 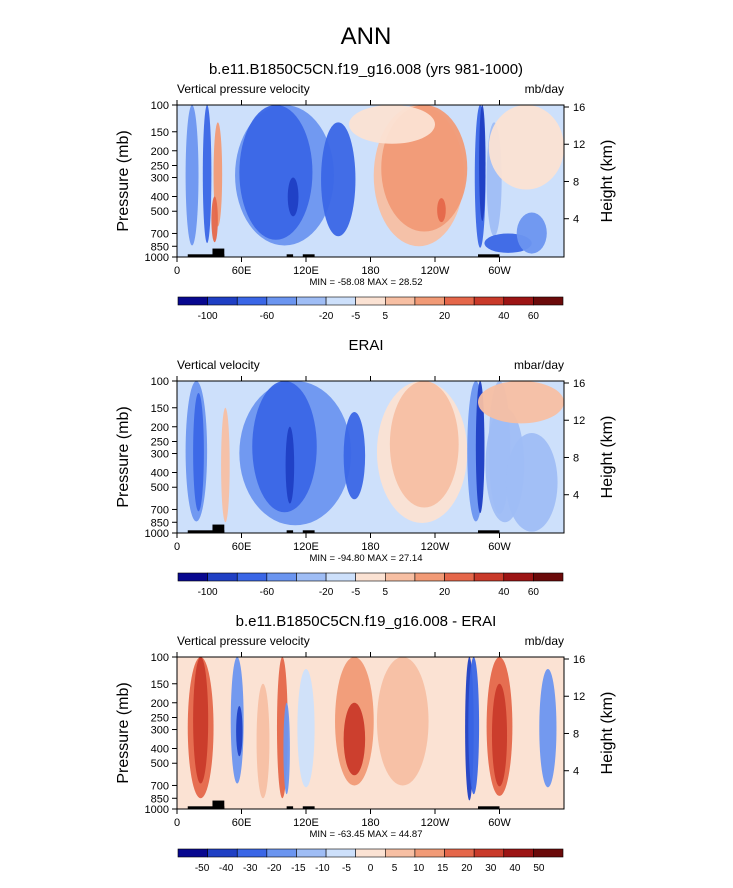 I want to click on x-tick-label: 0, so click(x=177, y=271).